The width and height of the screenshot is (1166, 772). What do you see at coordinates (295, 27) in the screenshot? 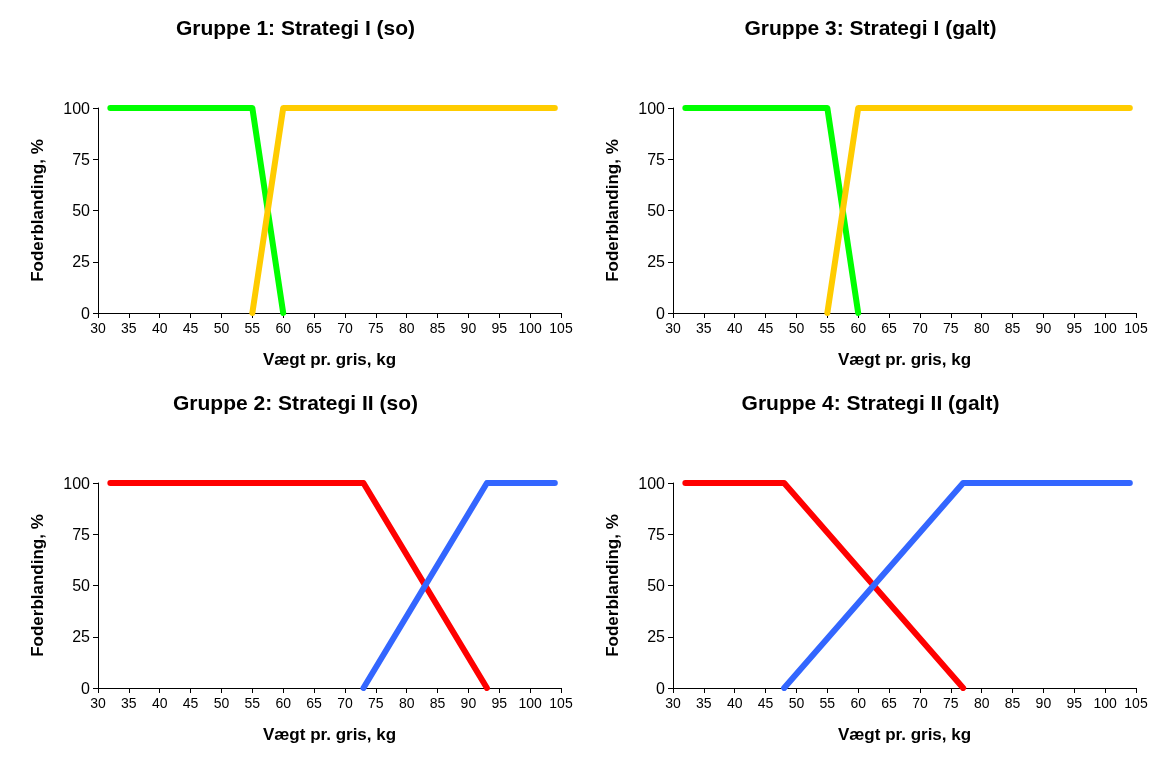
I see `chart-title: Gruppe 1: Strategi I (so)` at bounding box center [295, 27].